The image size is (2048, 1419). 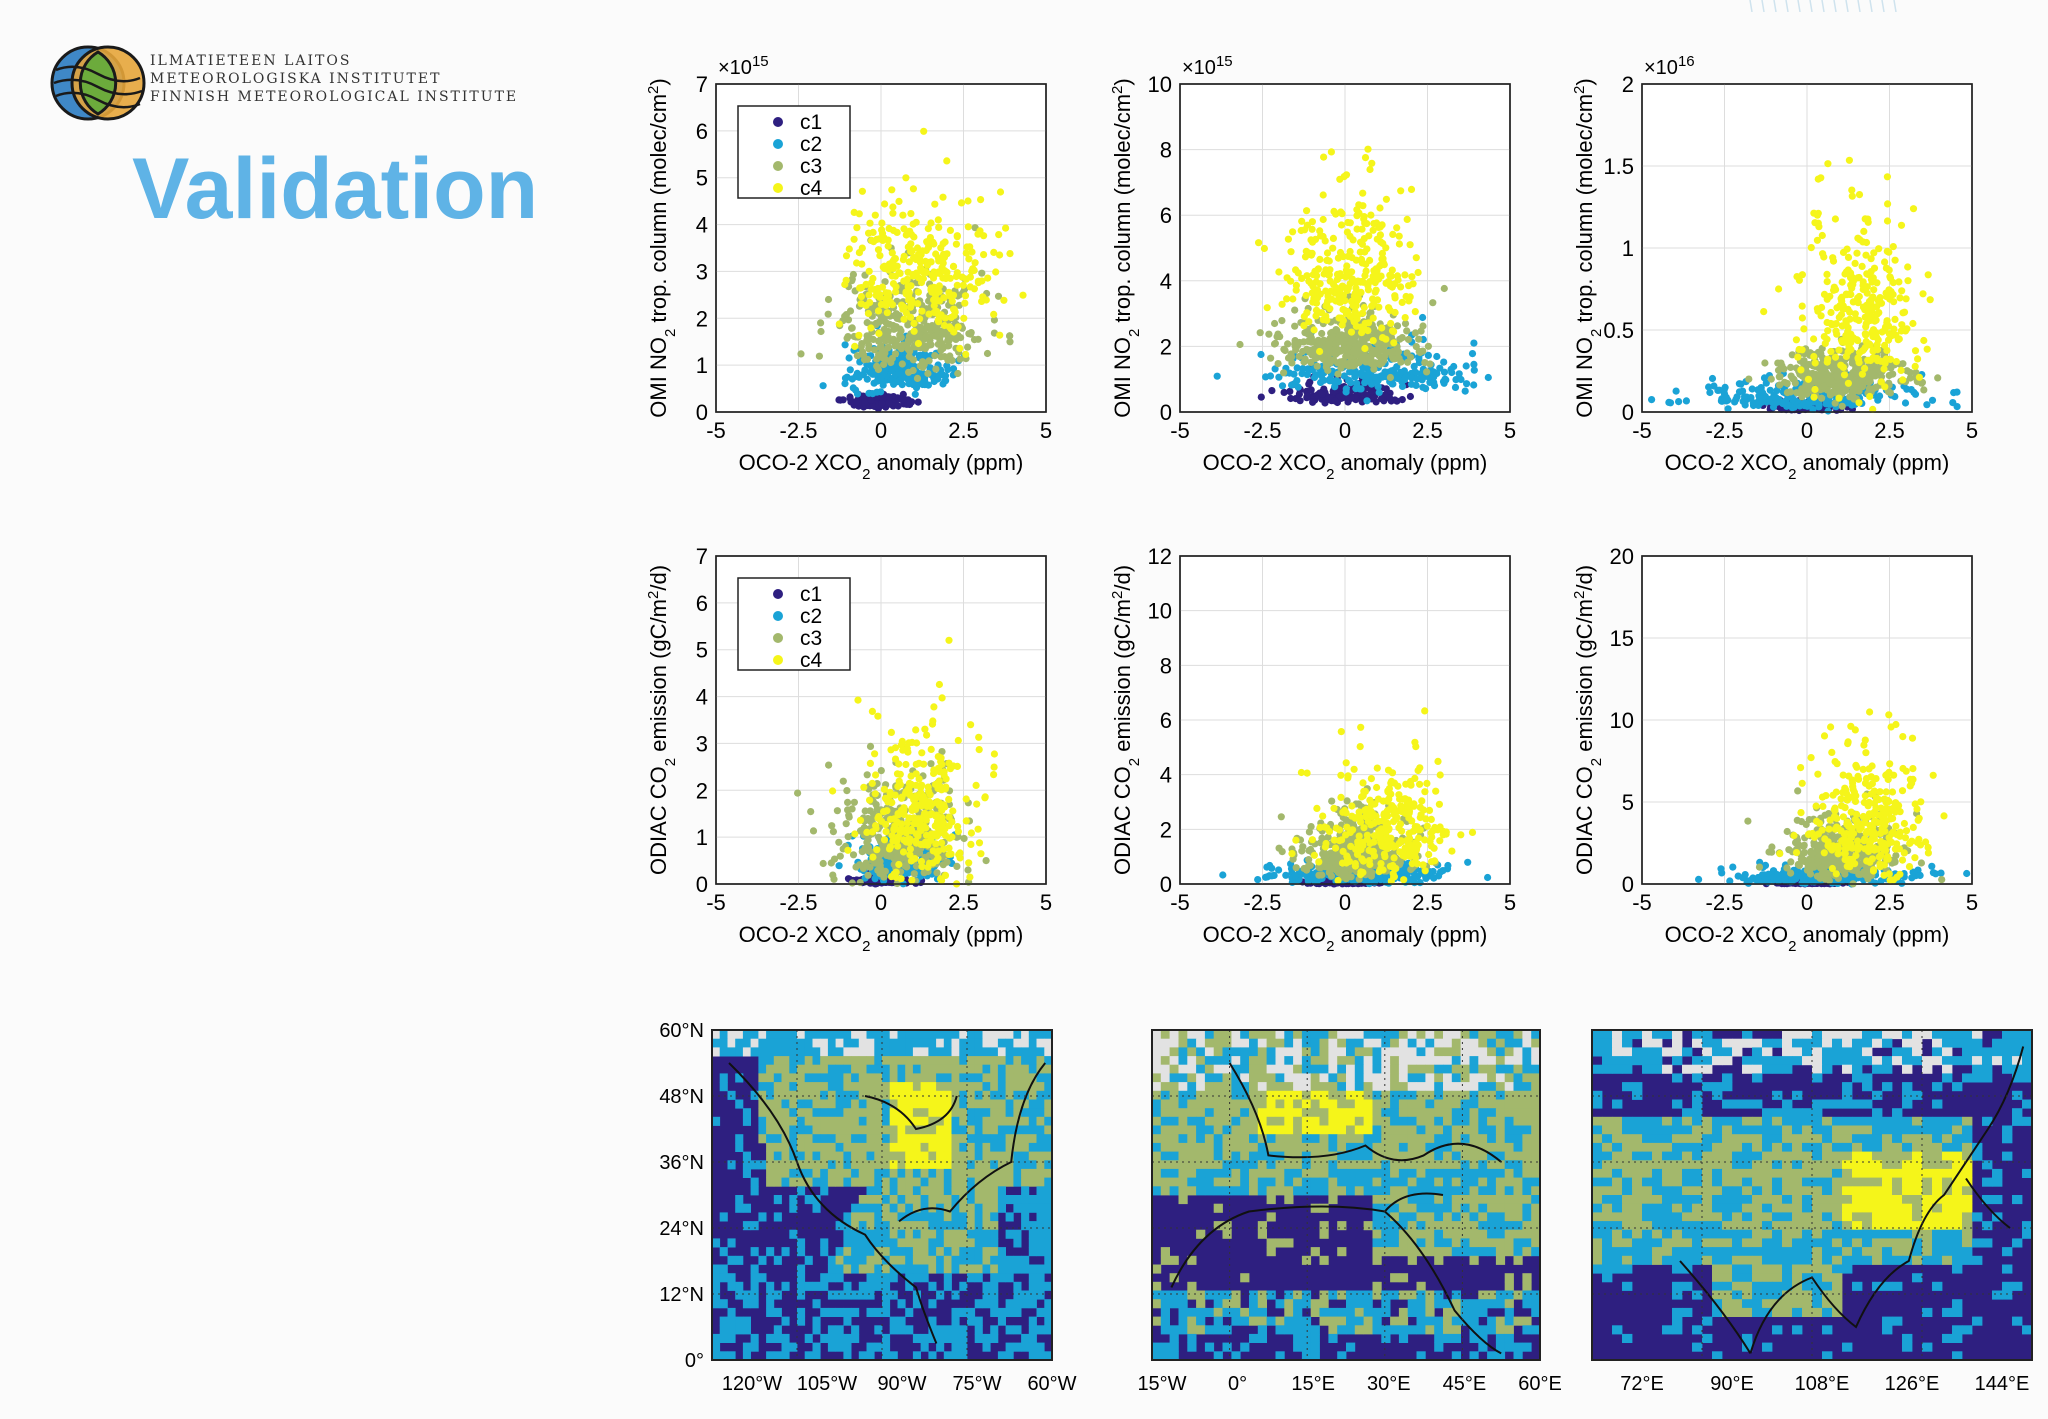 What do you see at coordinates (811, 660) in the screenshot?
I see `legend-label-c4: c4` at bounding box center [811, 660].